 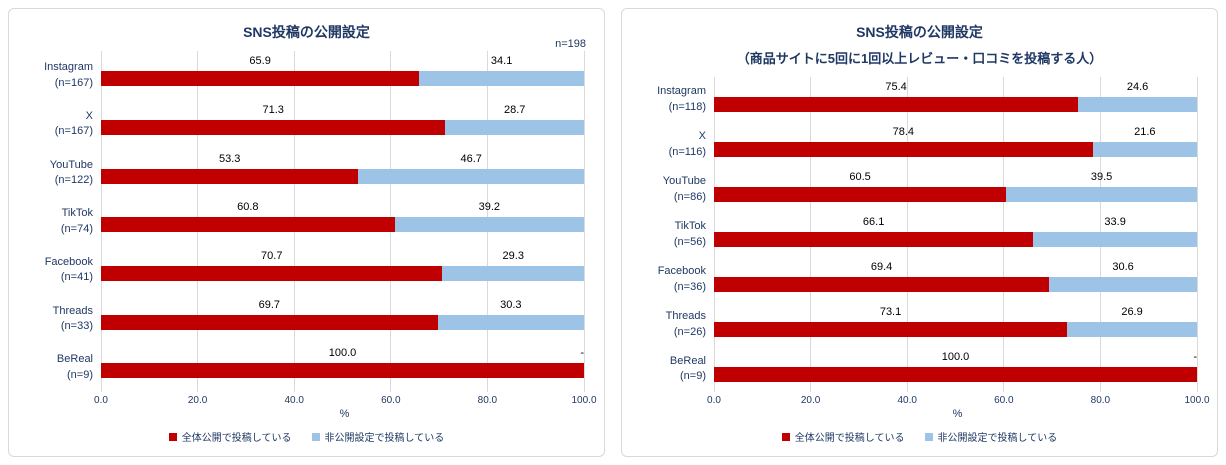 I want to click on data-label: 30.3, so click(x=511, y=304).